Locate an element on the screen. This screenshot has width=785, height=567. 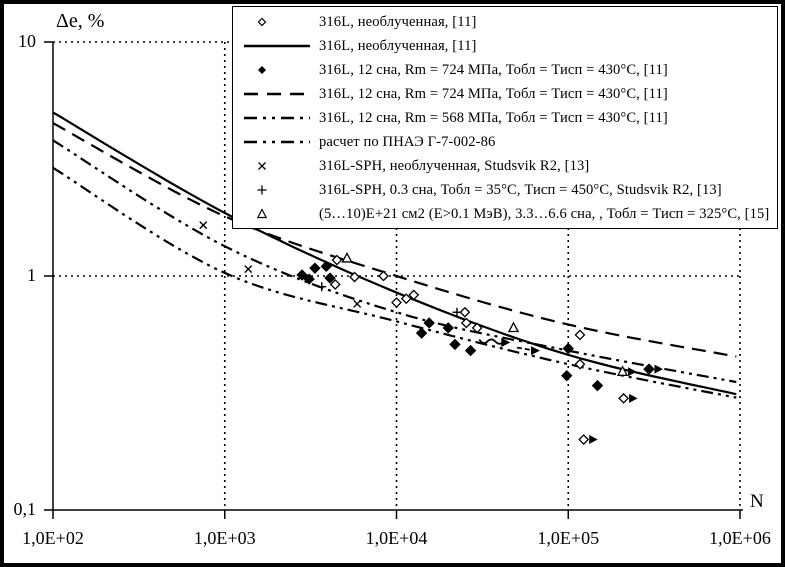
y-tick-label: 0,1 is located at coordinates (25, 509).